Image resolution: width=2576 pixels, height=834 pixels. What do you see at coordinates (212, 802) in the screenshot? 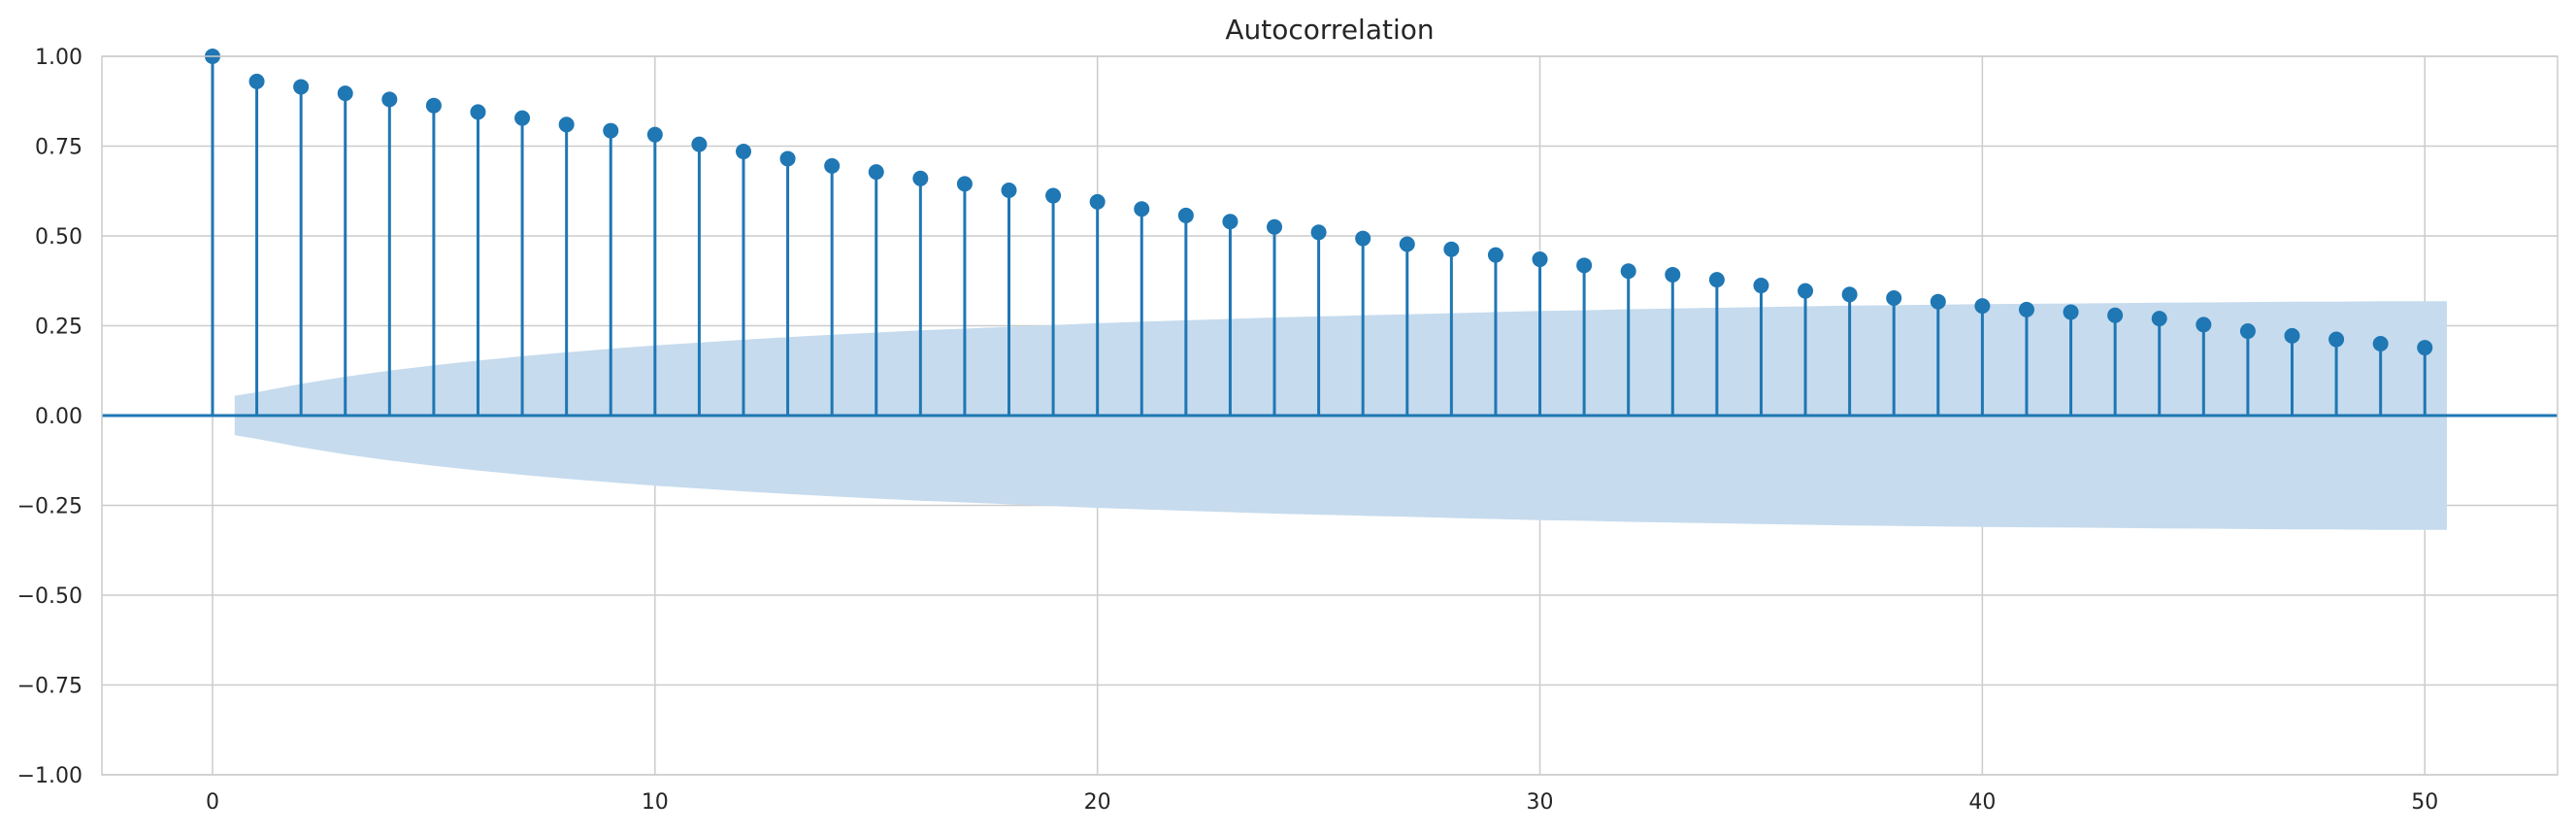
I see `x-tick-label-0: 0` at bounding box center [212, 802].